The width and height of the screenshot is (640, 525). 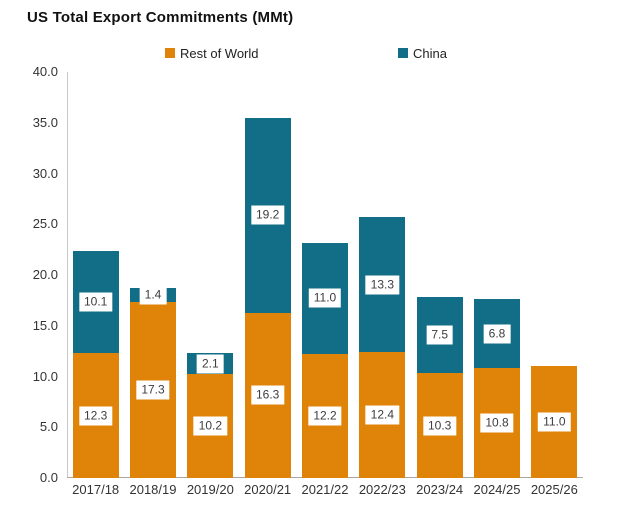 What do you see at coordinates (153, 390) in the screenshot?
I see `value-label: 17.3` at bounding box center [153, 390].